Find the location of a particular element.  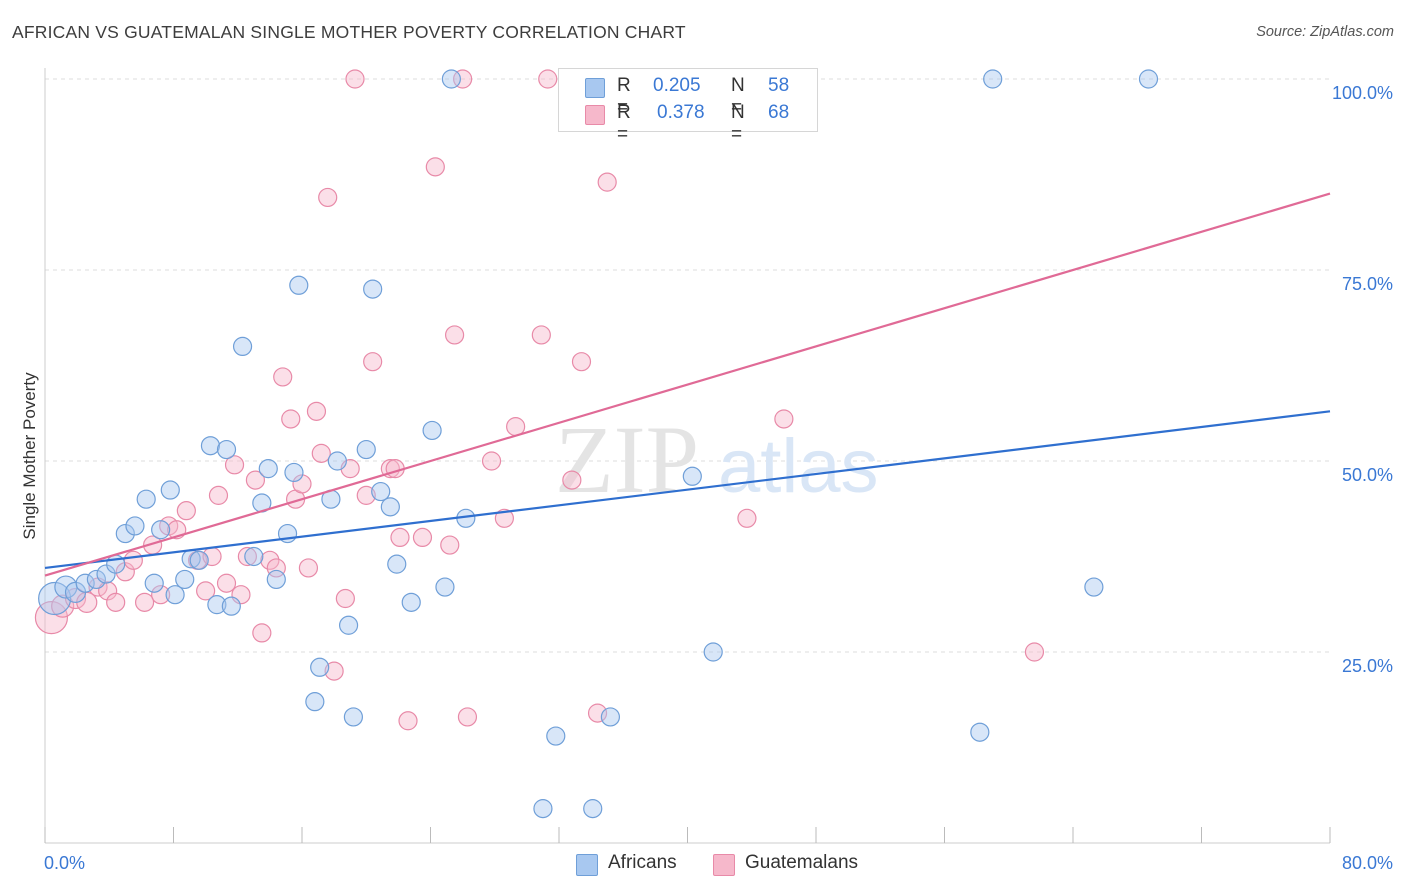

correlation-legend: R = 0.205 N = 58 R = 0.378 N = 68 is located at coordinates (688, 106).